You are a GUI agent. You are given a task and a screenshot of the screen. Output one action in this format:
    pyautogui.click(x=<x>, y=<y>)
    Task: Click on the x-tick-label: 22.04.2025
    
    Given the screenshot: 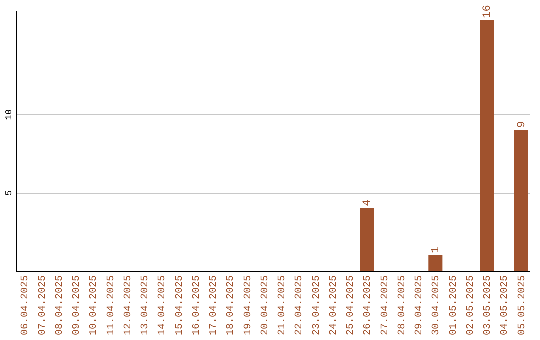 What is the action you would take?
    pyautogui.click(x=300, y=306)
    